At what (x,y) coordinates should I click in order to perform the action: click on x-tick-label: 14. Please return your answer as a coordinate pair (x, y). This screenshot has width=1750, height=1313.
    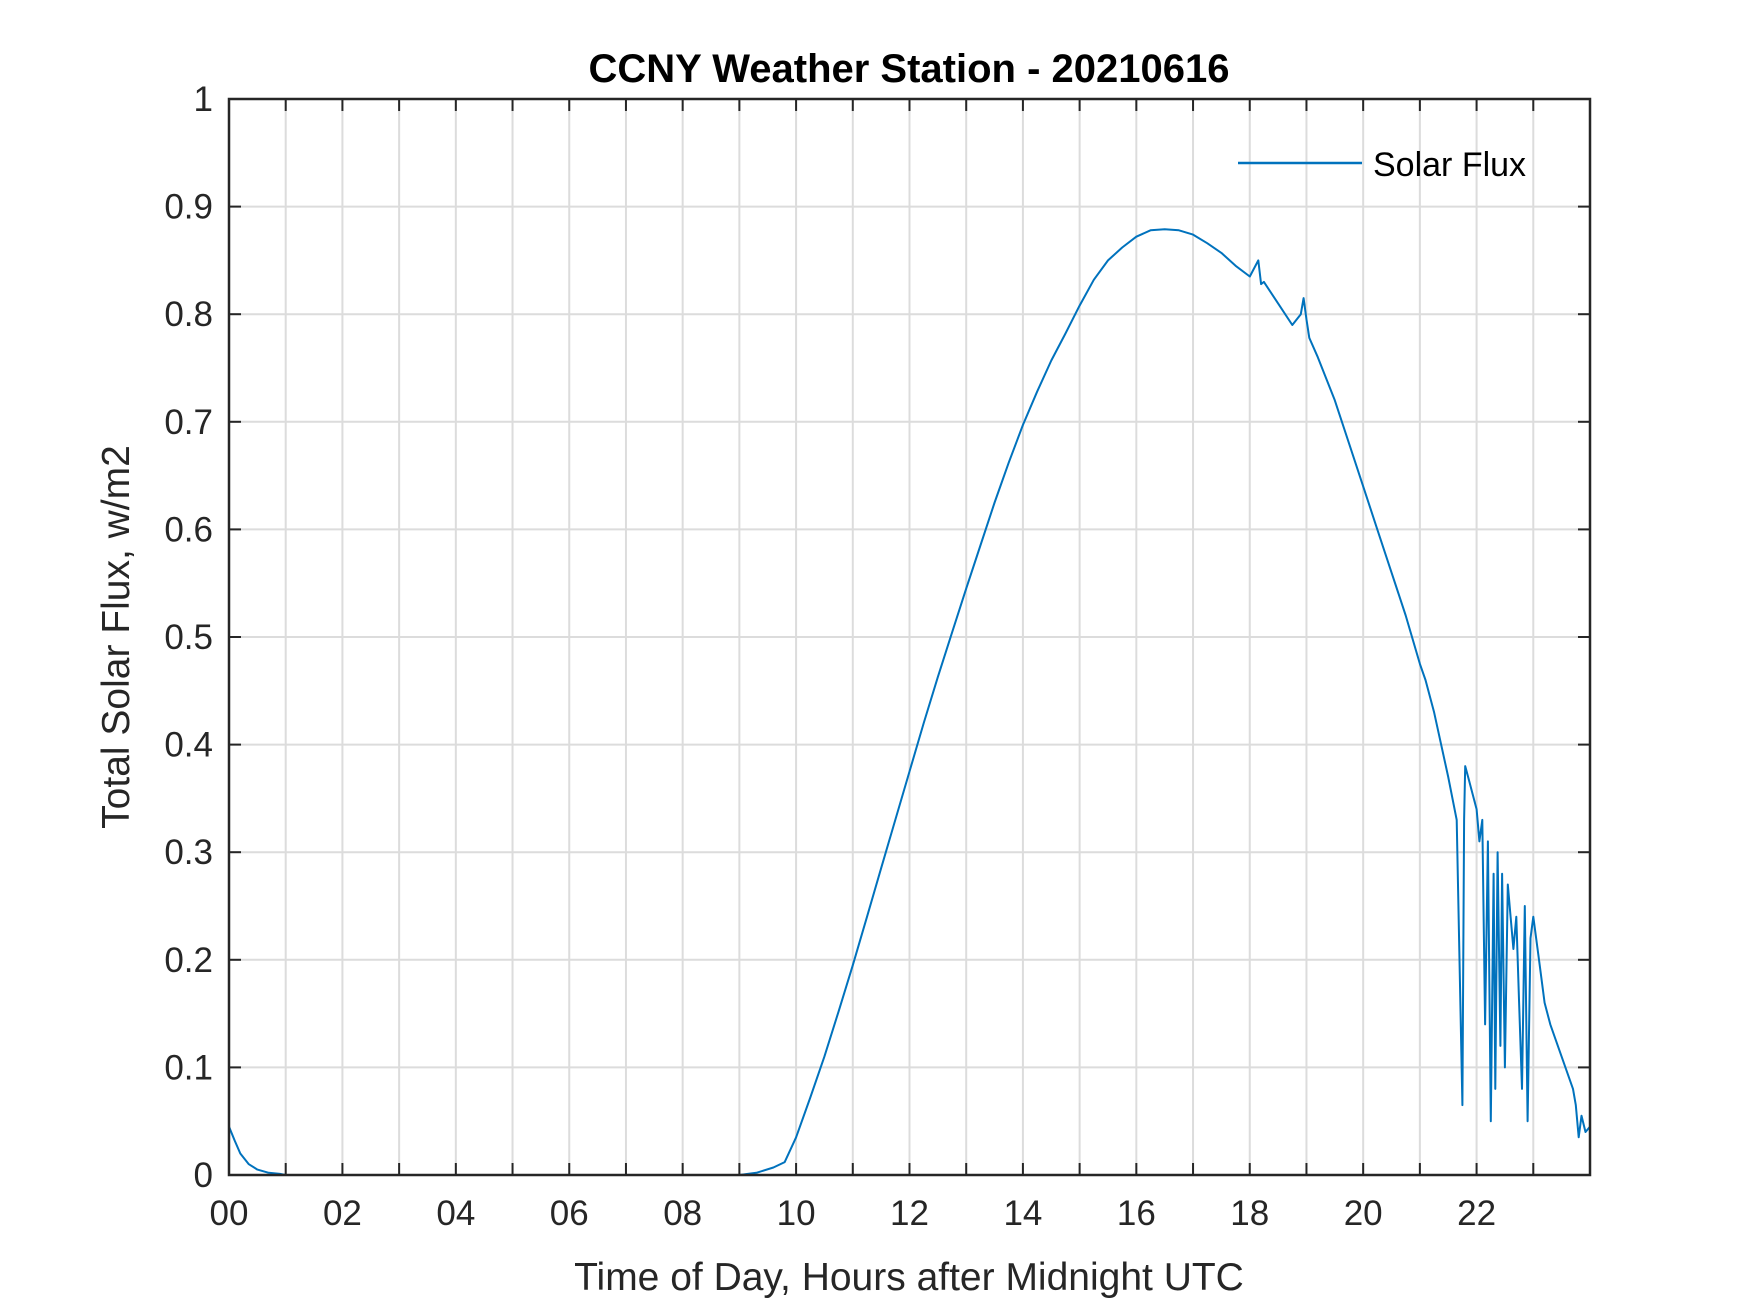
    Looking at the image, I should click on (1022, 1213).